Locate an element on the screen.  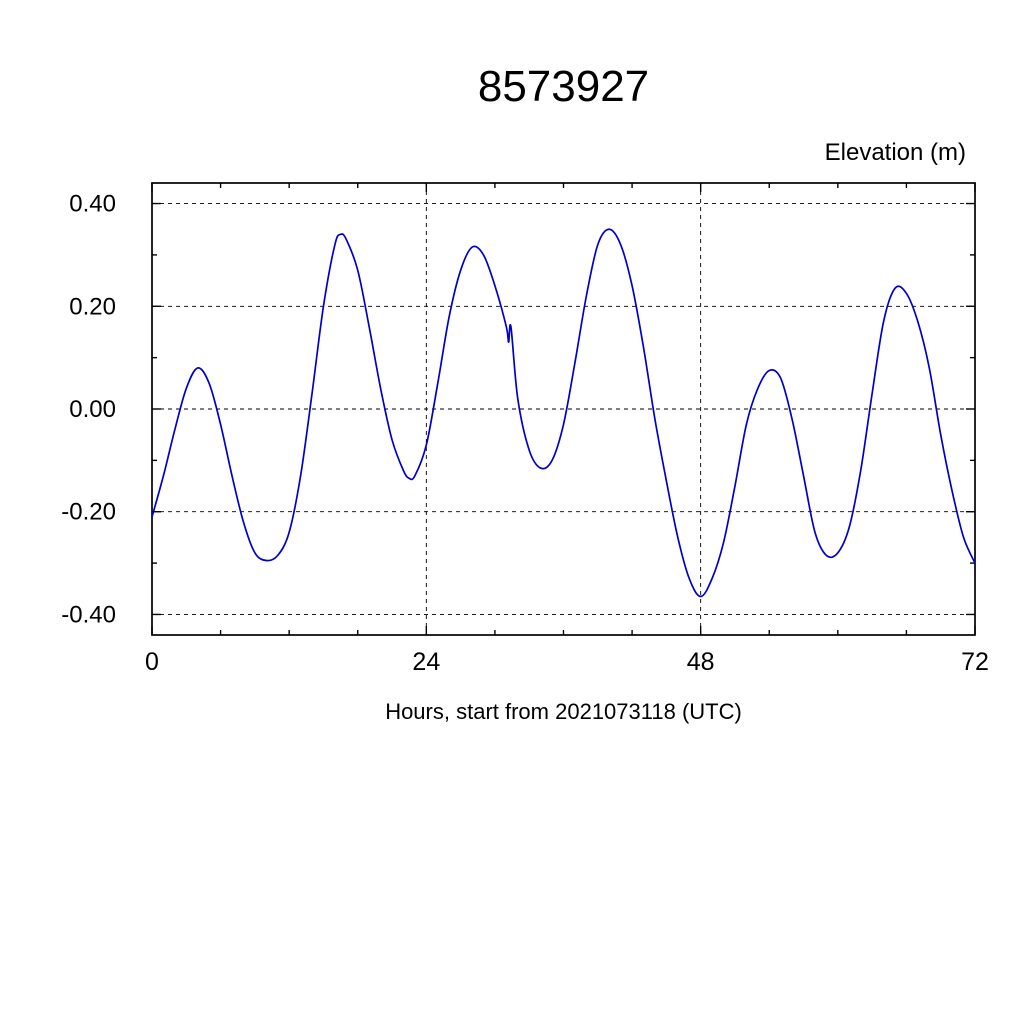
y-tick-label: 0.00 is located at coordinates (92, 409).